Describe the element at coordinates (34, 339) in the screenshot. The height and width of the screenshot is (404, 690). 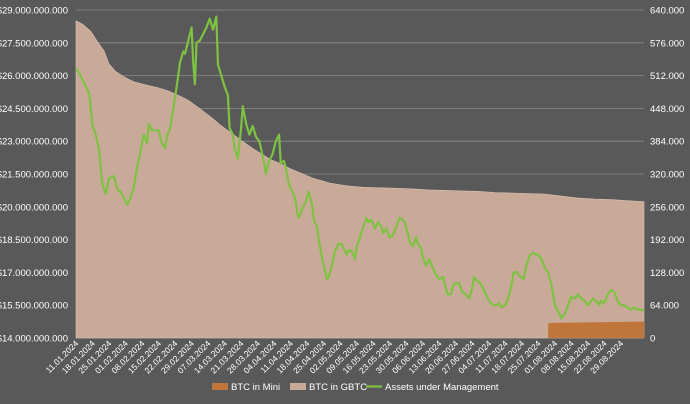
I see `left-tick-label: $14.000.000.000` at that location.